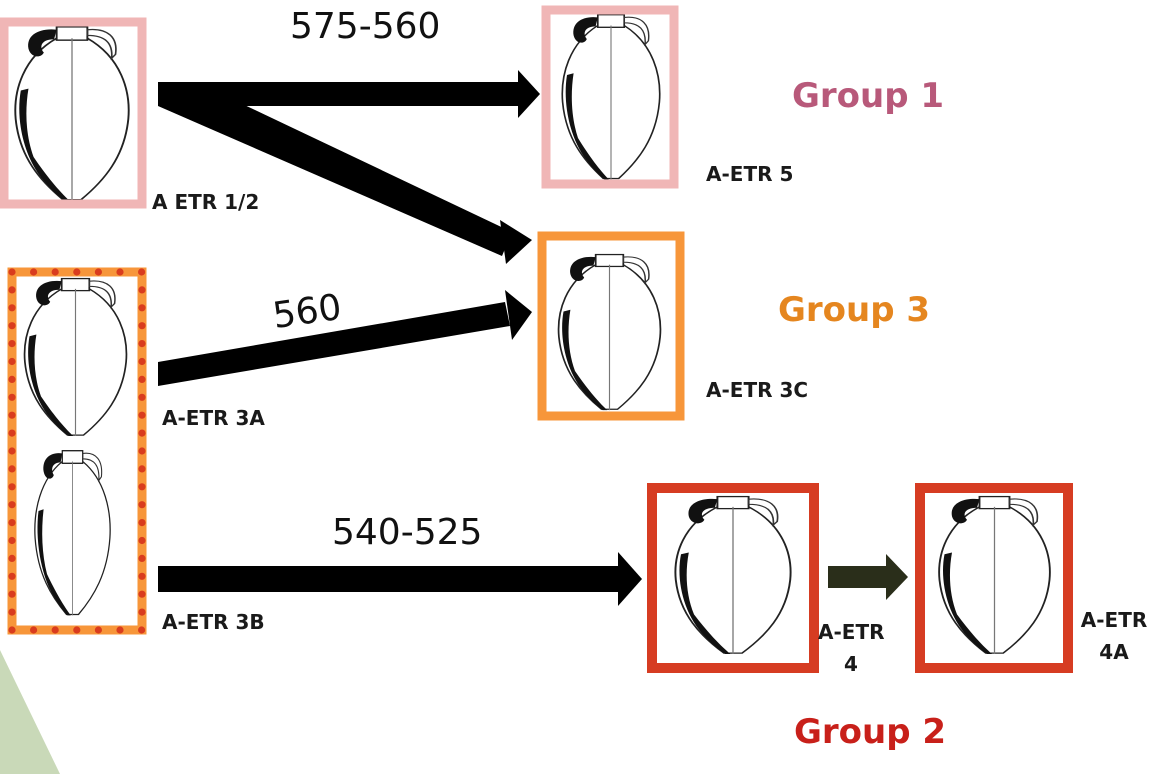  Describe the element at coordinates (1114, 620) in the screenshot. I see `label-etr4a-line1: A-ETR` at that location.